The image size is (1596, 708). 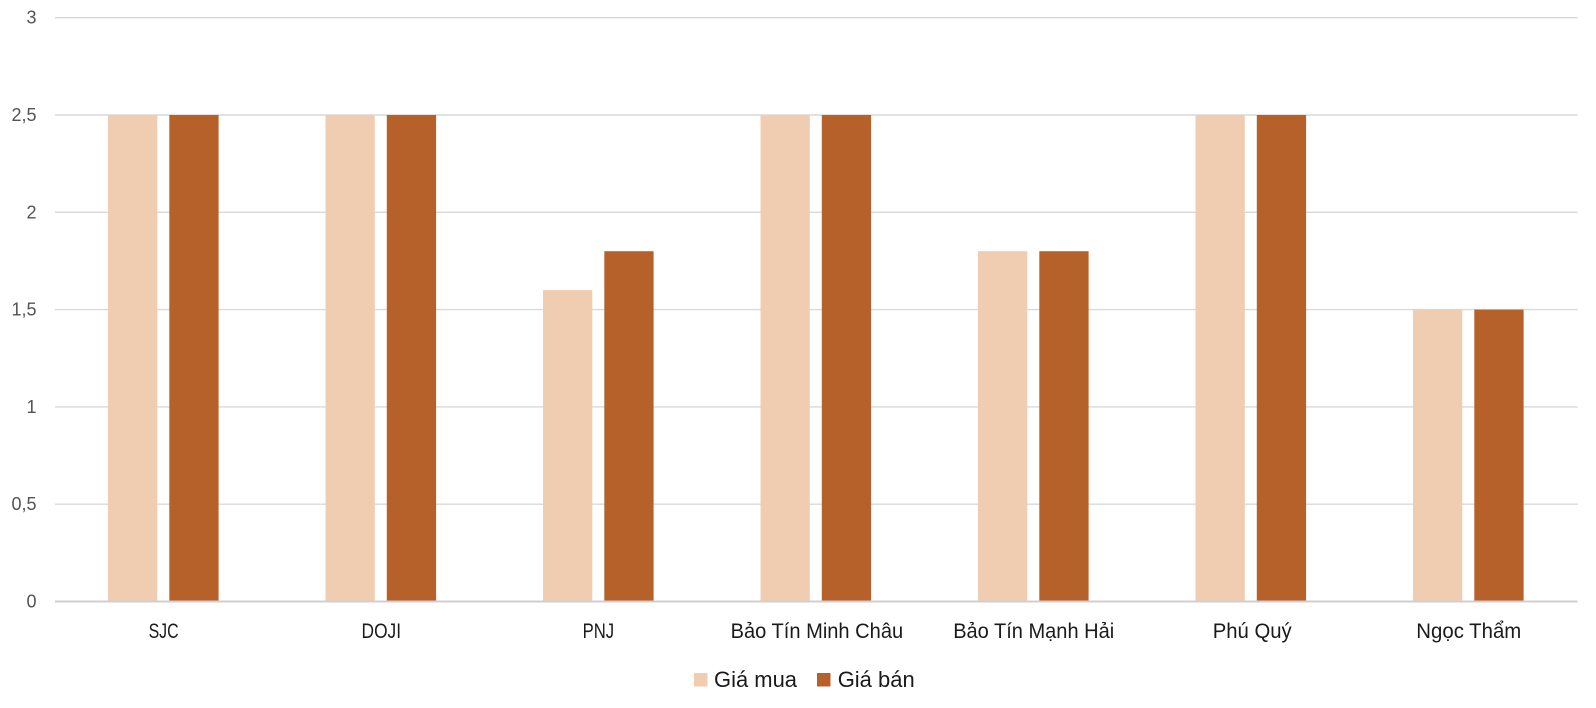 I want to click on svg-text: 1, so click(x=31, y=407).